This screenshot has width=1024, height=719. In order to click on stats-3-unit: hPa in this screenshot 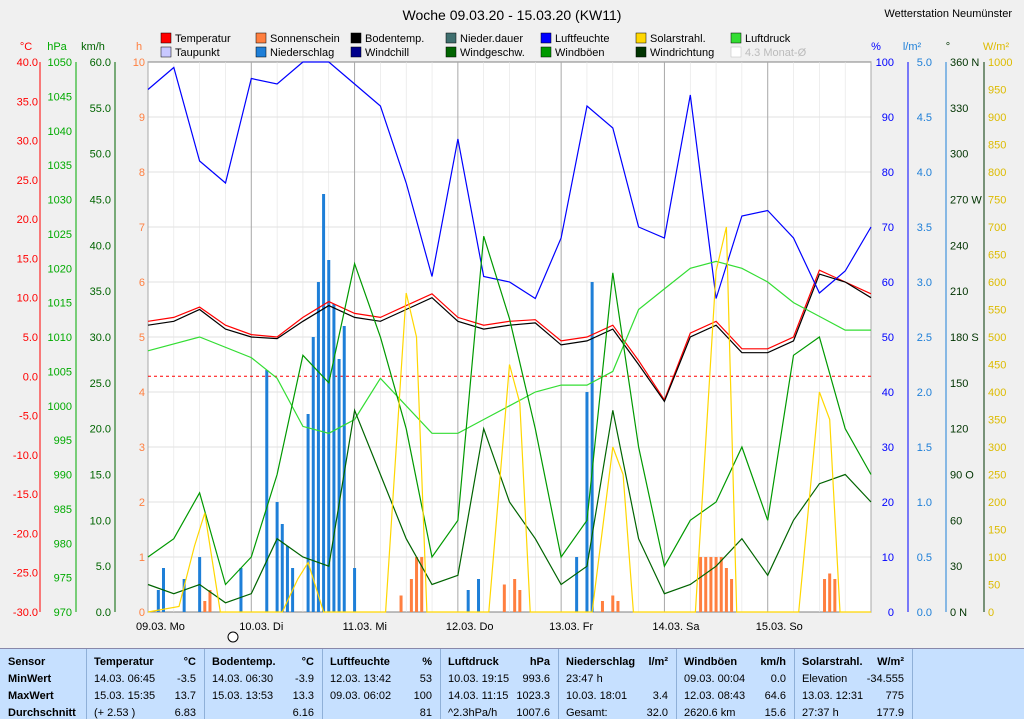, I will do `click(539, 662)`.